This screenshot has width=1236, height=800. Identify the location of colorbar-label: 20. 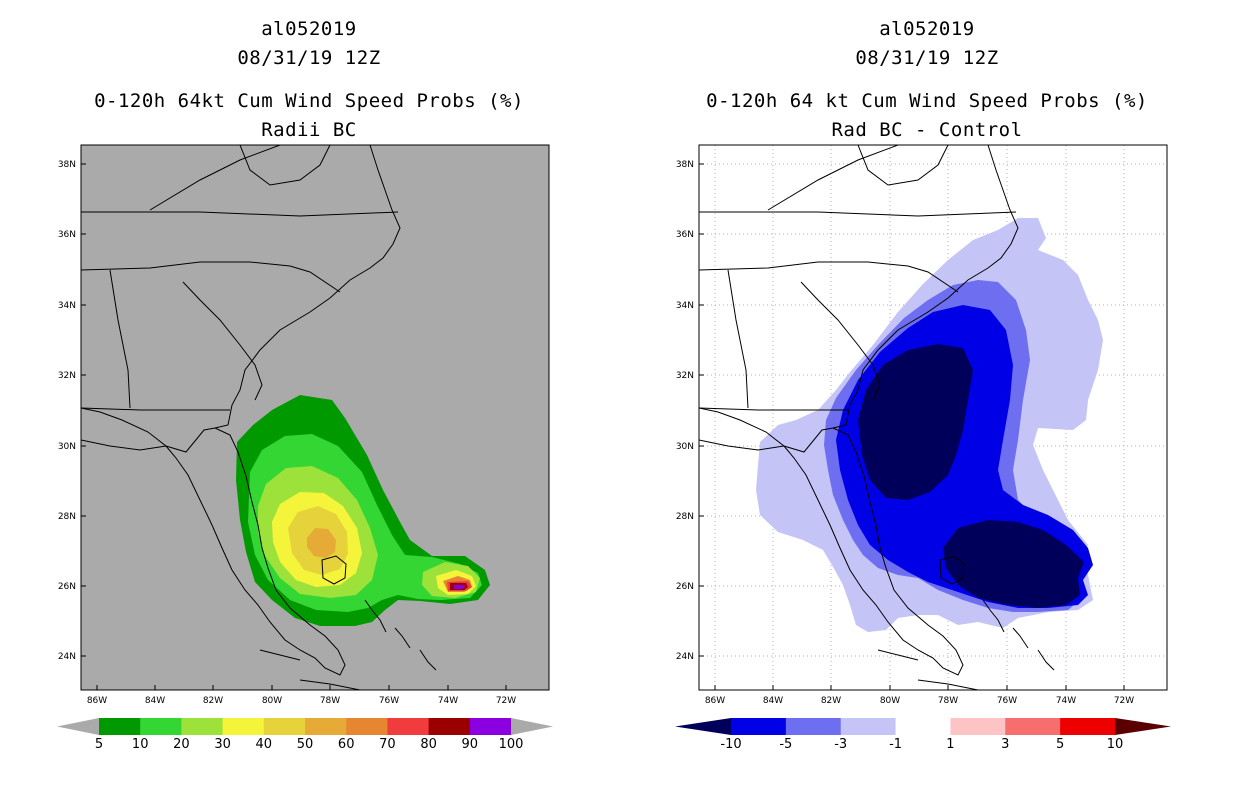
(181, 744).